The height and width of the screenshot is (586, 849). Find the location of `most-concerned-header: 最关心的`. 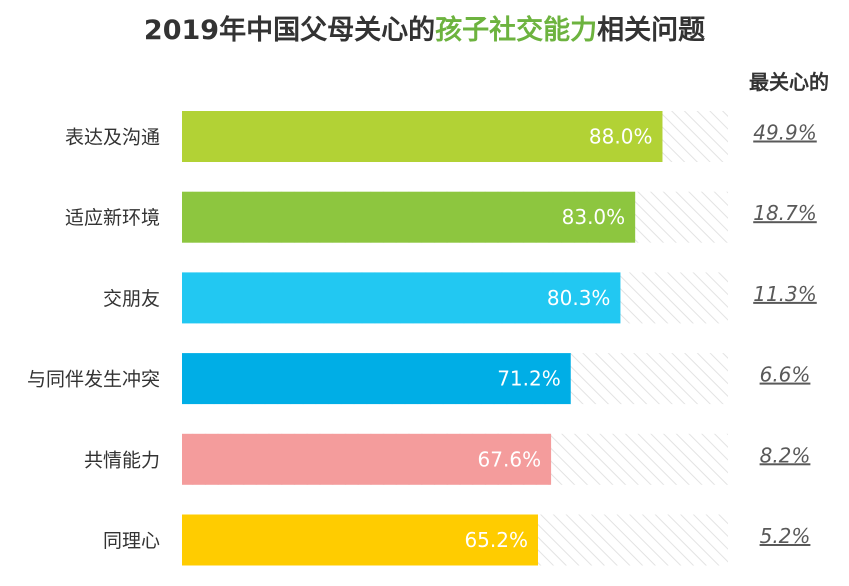

most-concerned-header: 最关心的 is located at coordinates (789, 82).